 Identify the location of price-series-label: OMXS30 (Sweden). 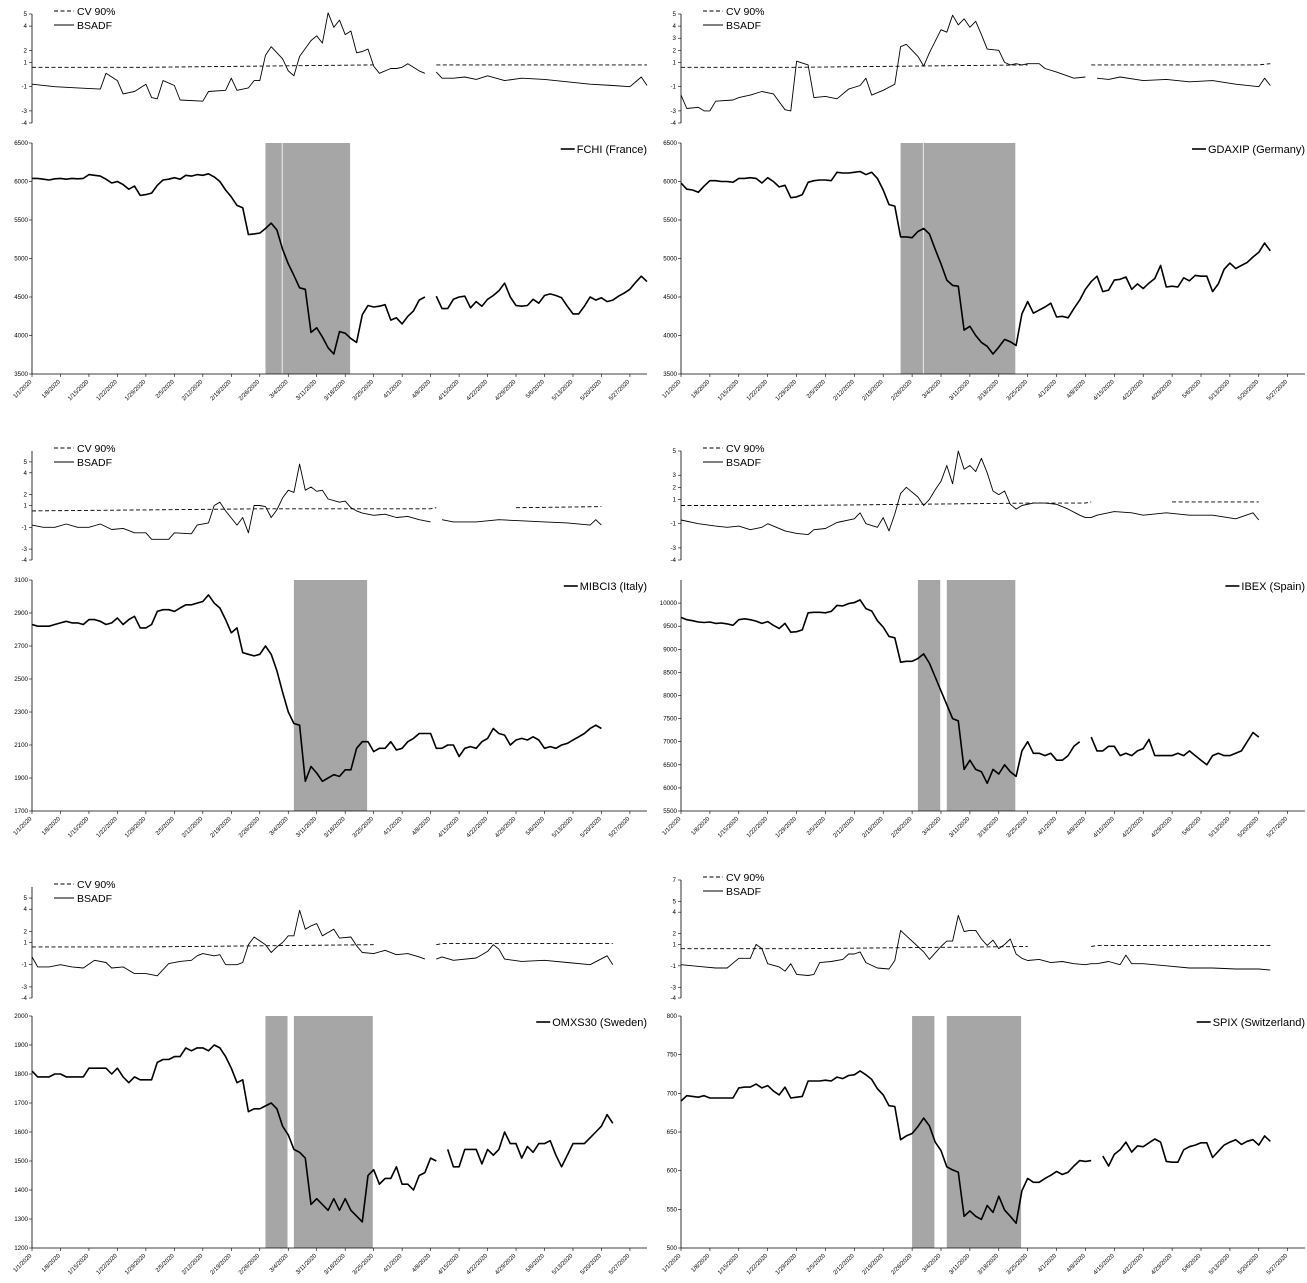
(599, 1023).